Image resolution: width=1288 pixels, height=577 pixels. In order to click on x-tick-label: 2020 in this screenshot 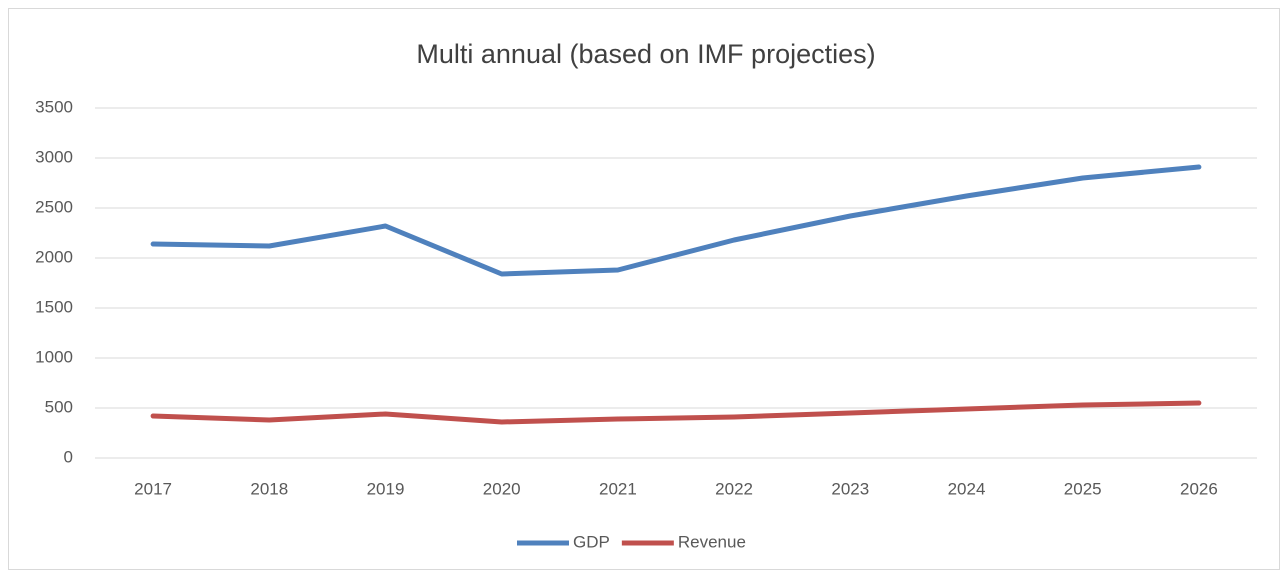, I will do `click(502, 488)`.